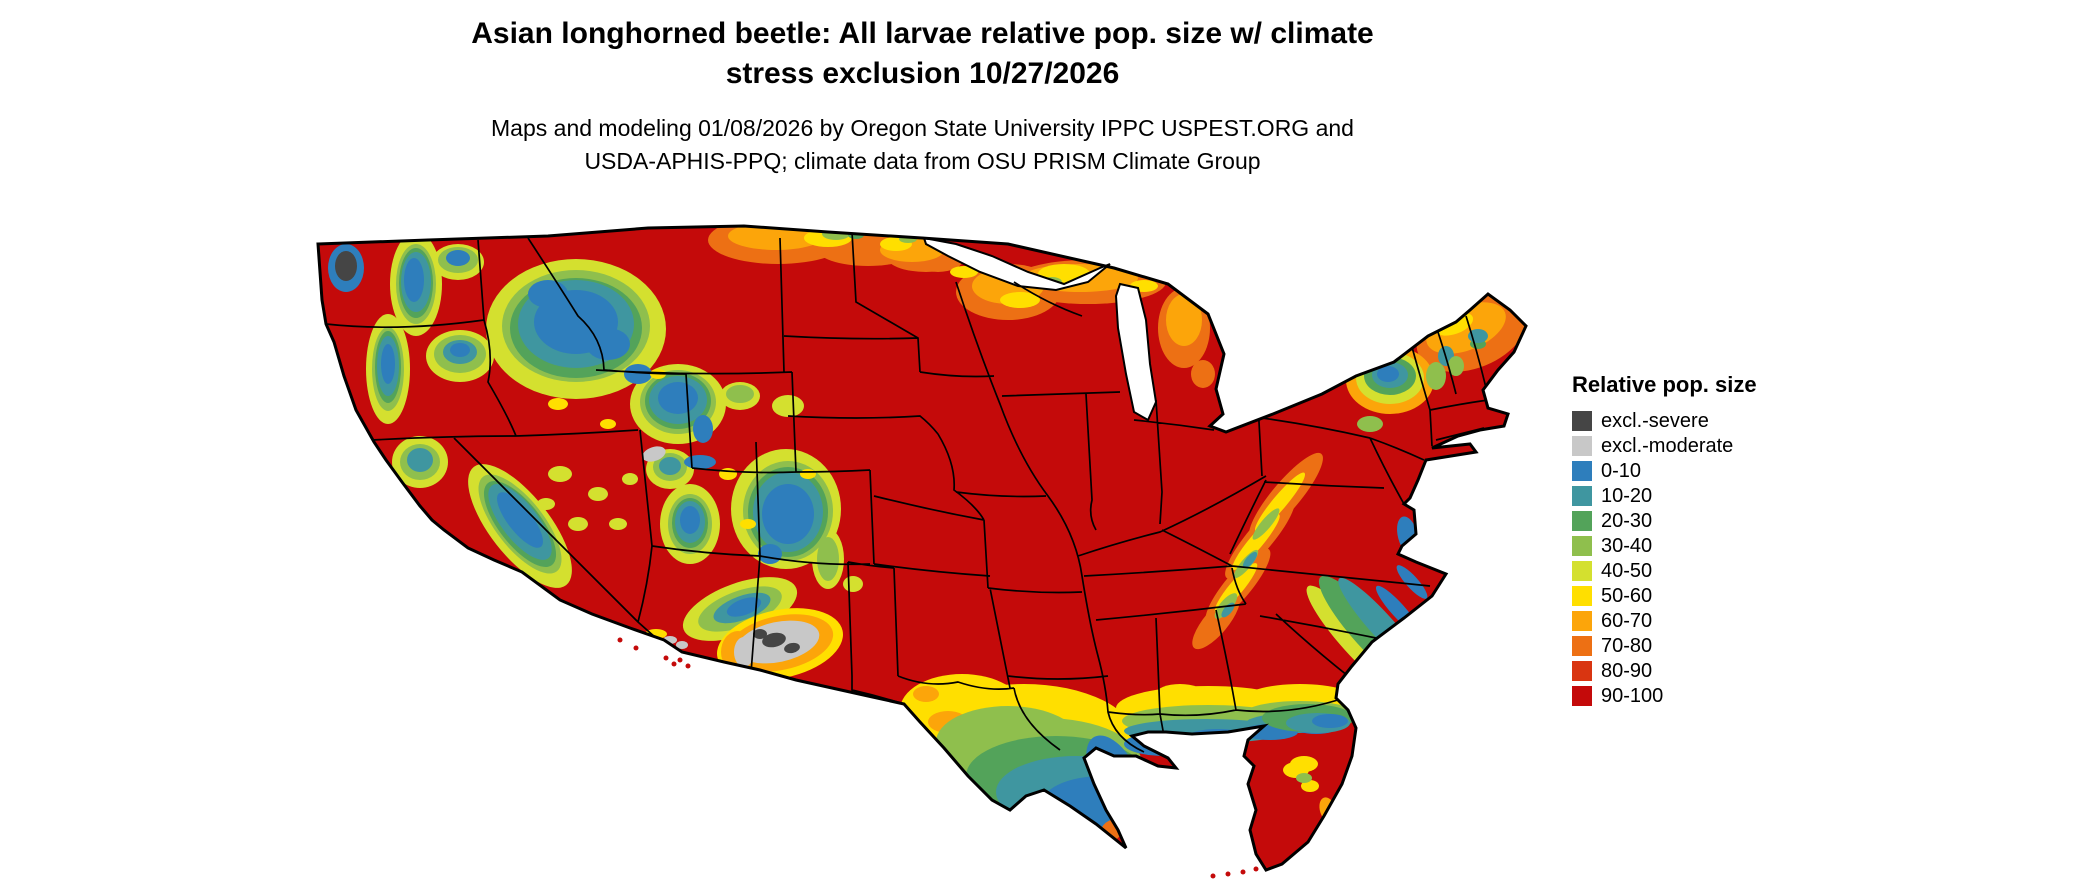 The width and height of the screenshot is (2100, 892). I want to click on legend-label: 20-30, so click(1627, 520).